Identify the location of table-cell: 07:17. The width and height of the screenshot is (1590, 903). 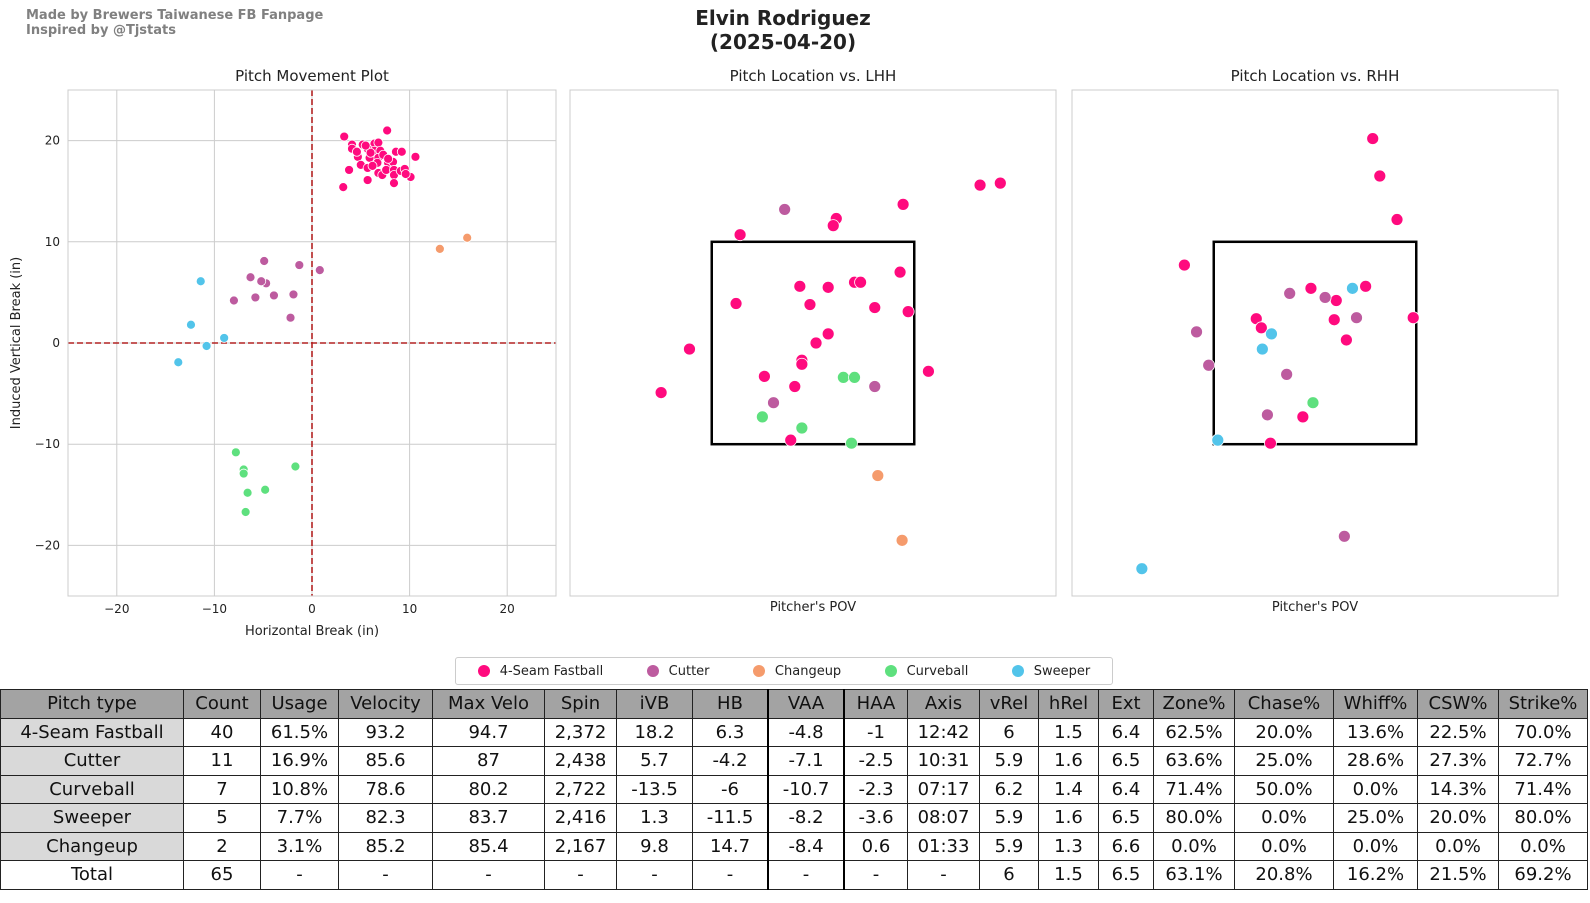
(943, 789).